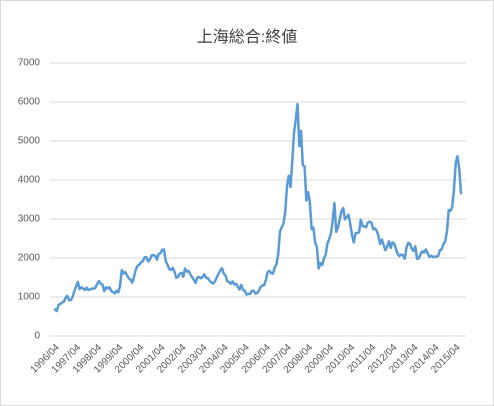  I want to click on chart-title: 上海総合:終値, so click(247, 37).